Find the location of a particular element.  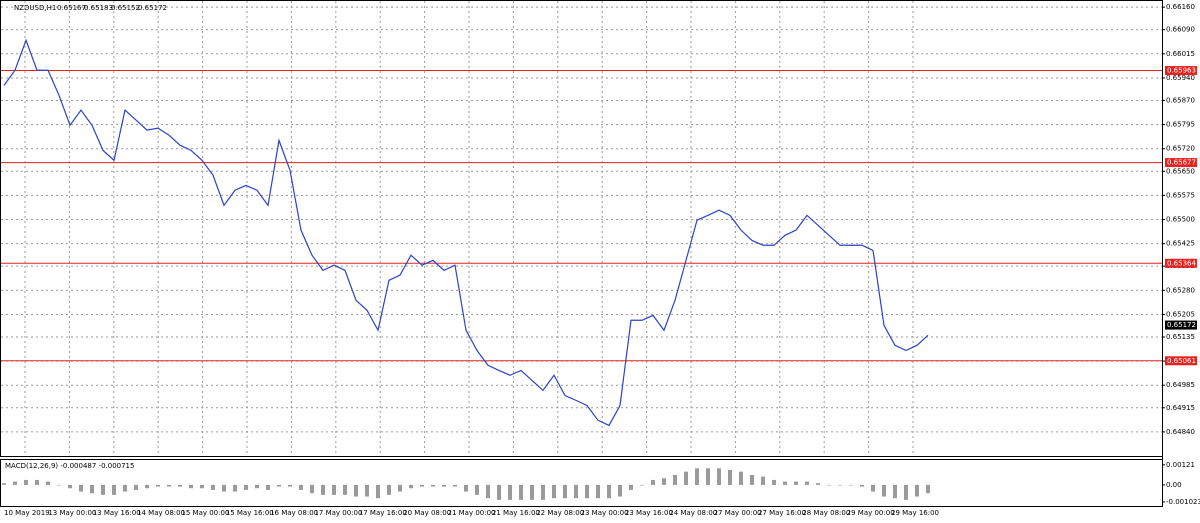

quote-value: 0.65152 is located at coordinates (125, 8).